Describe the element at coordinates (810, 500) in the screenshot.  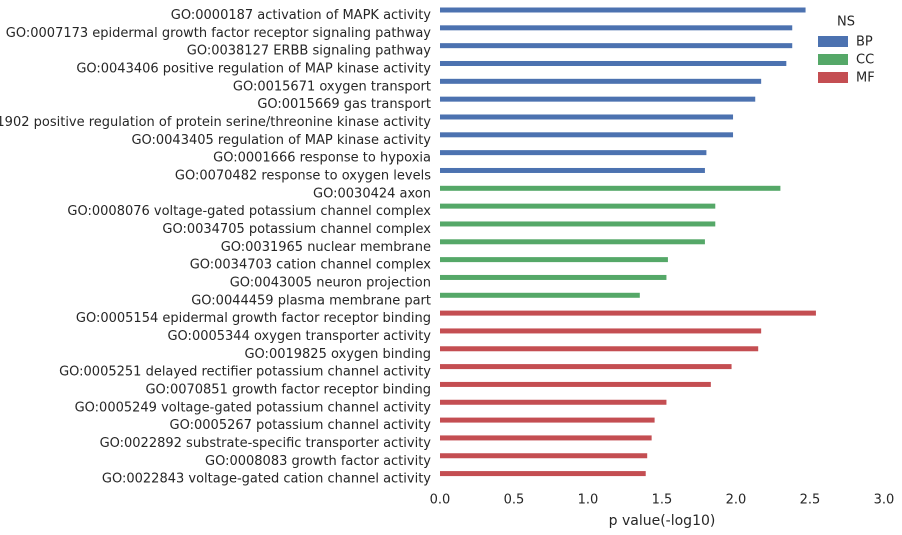
I see `x-tick-label: 2.5` at that location.